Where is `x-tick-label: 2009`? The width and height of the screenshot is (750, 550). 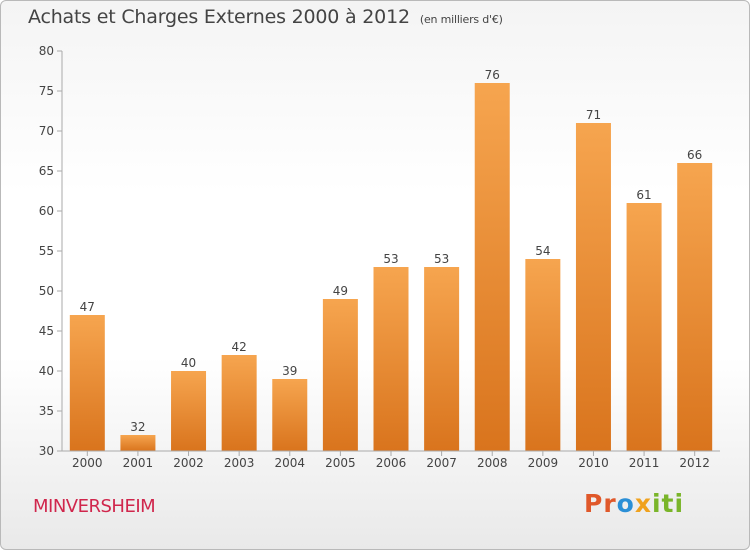 x-tick-label: 2009 is located at coordinates (543, 463).